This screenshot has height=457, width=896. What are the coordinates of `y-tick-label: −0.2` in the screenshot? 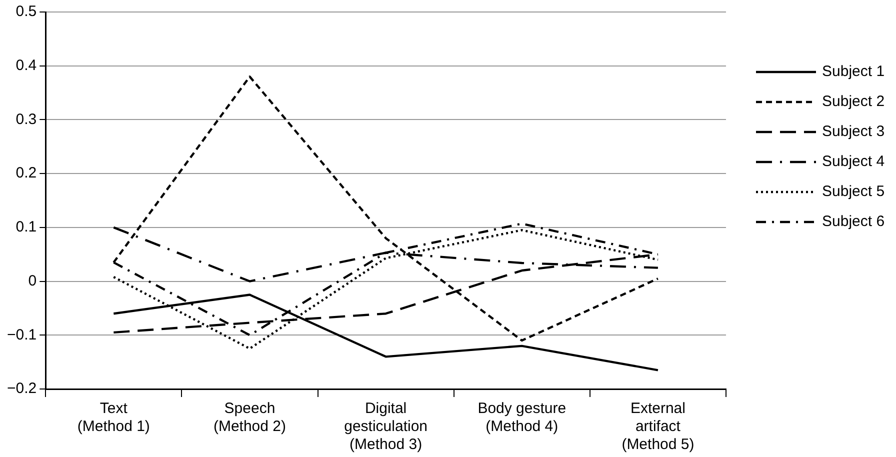 It's located at (21, 389).